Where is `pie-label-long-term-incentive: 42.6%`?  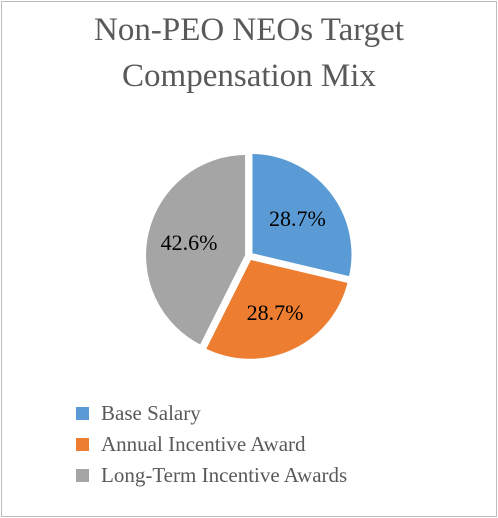 pie-label-long-term-incentive: 42.6% is located at coordinates (189, 242).